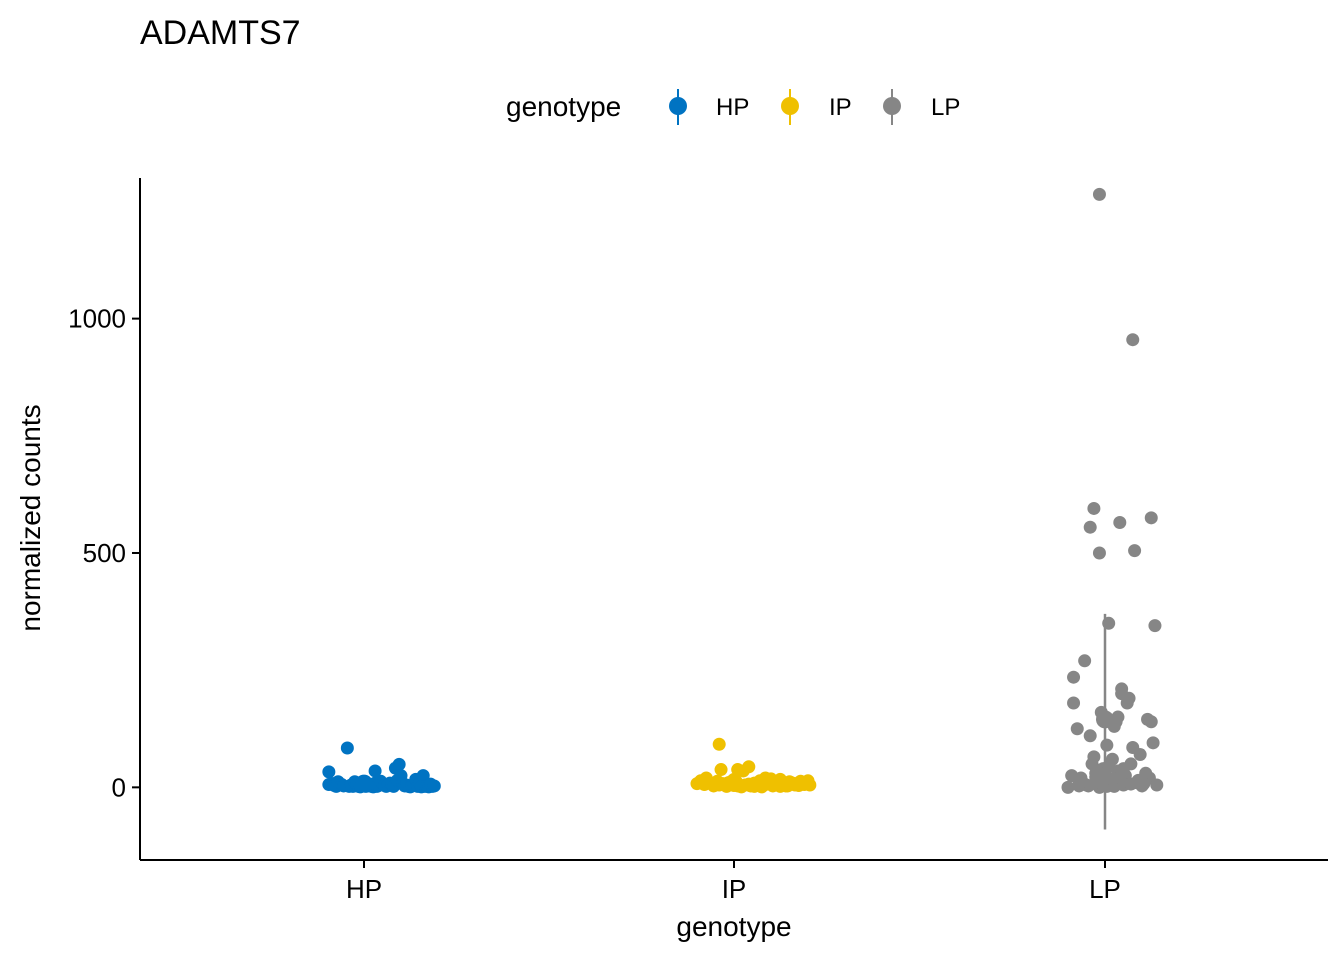 This screenshot has height=960, width=1344. What do you see at coordinates (678, 106) in the screenshot?
I see `legend-hp-marker` at bounding box center [678, 106].